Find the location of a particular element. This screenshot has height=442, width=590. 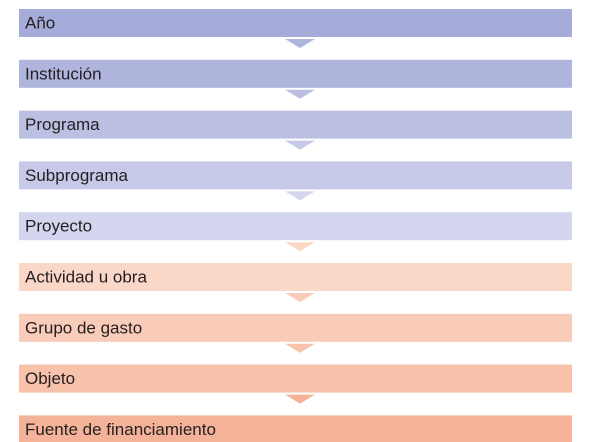

step-label: Objeto is located at coordinates (50, 378).